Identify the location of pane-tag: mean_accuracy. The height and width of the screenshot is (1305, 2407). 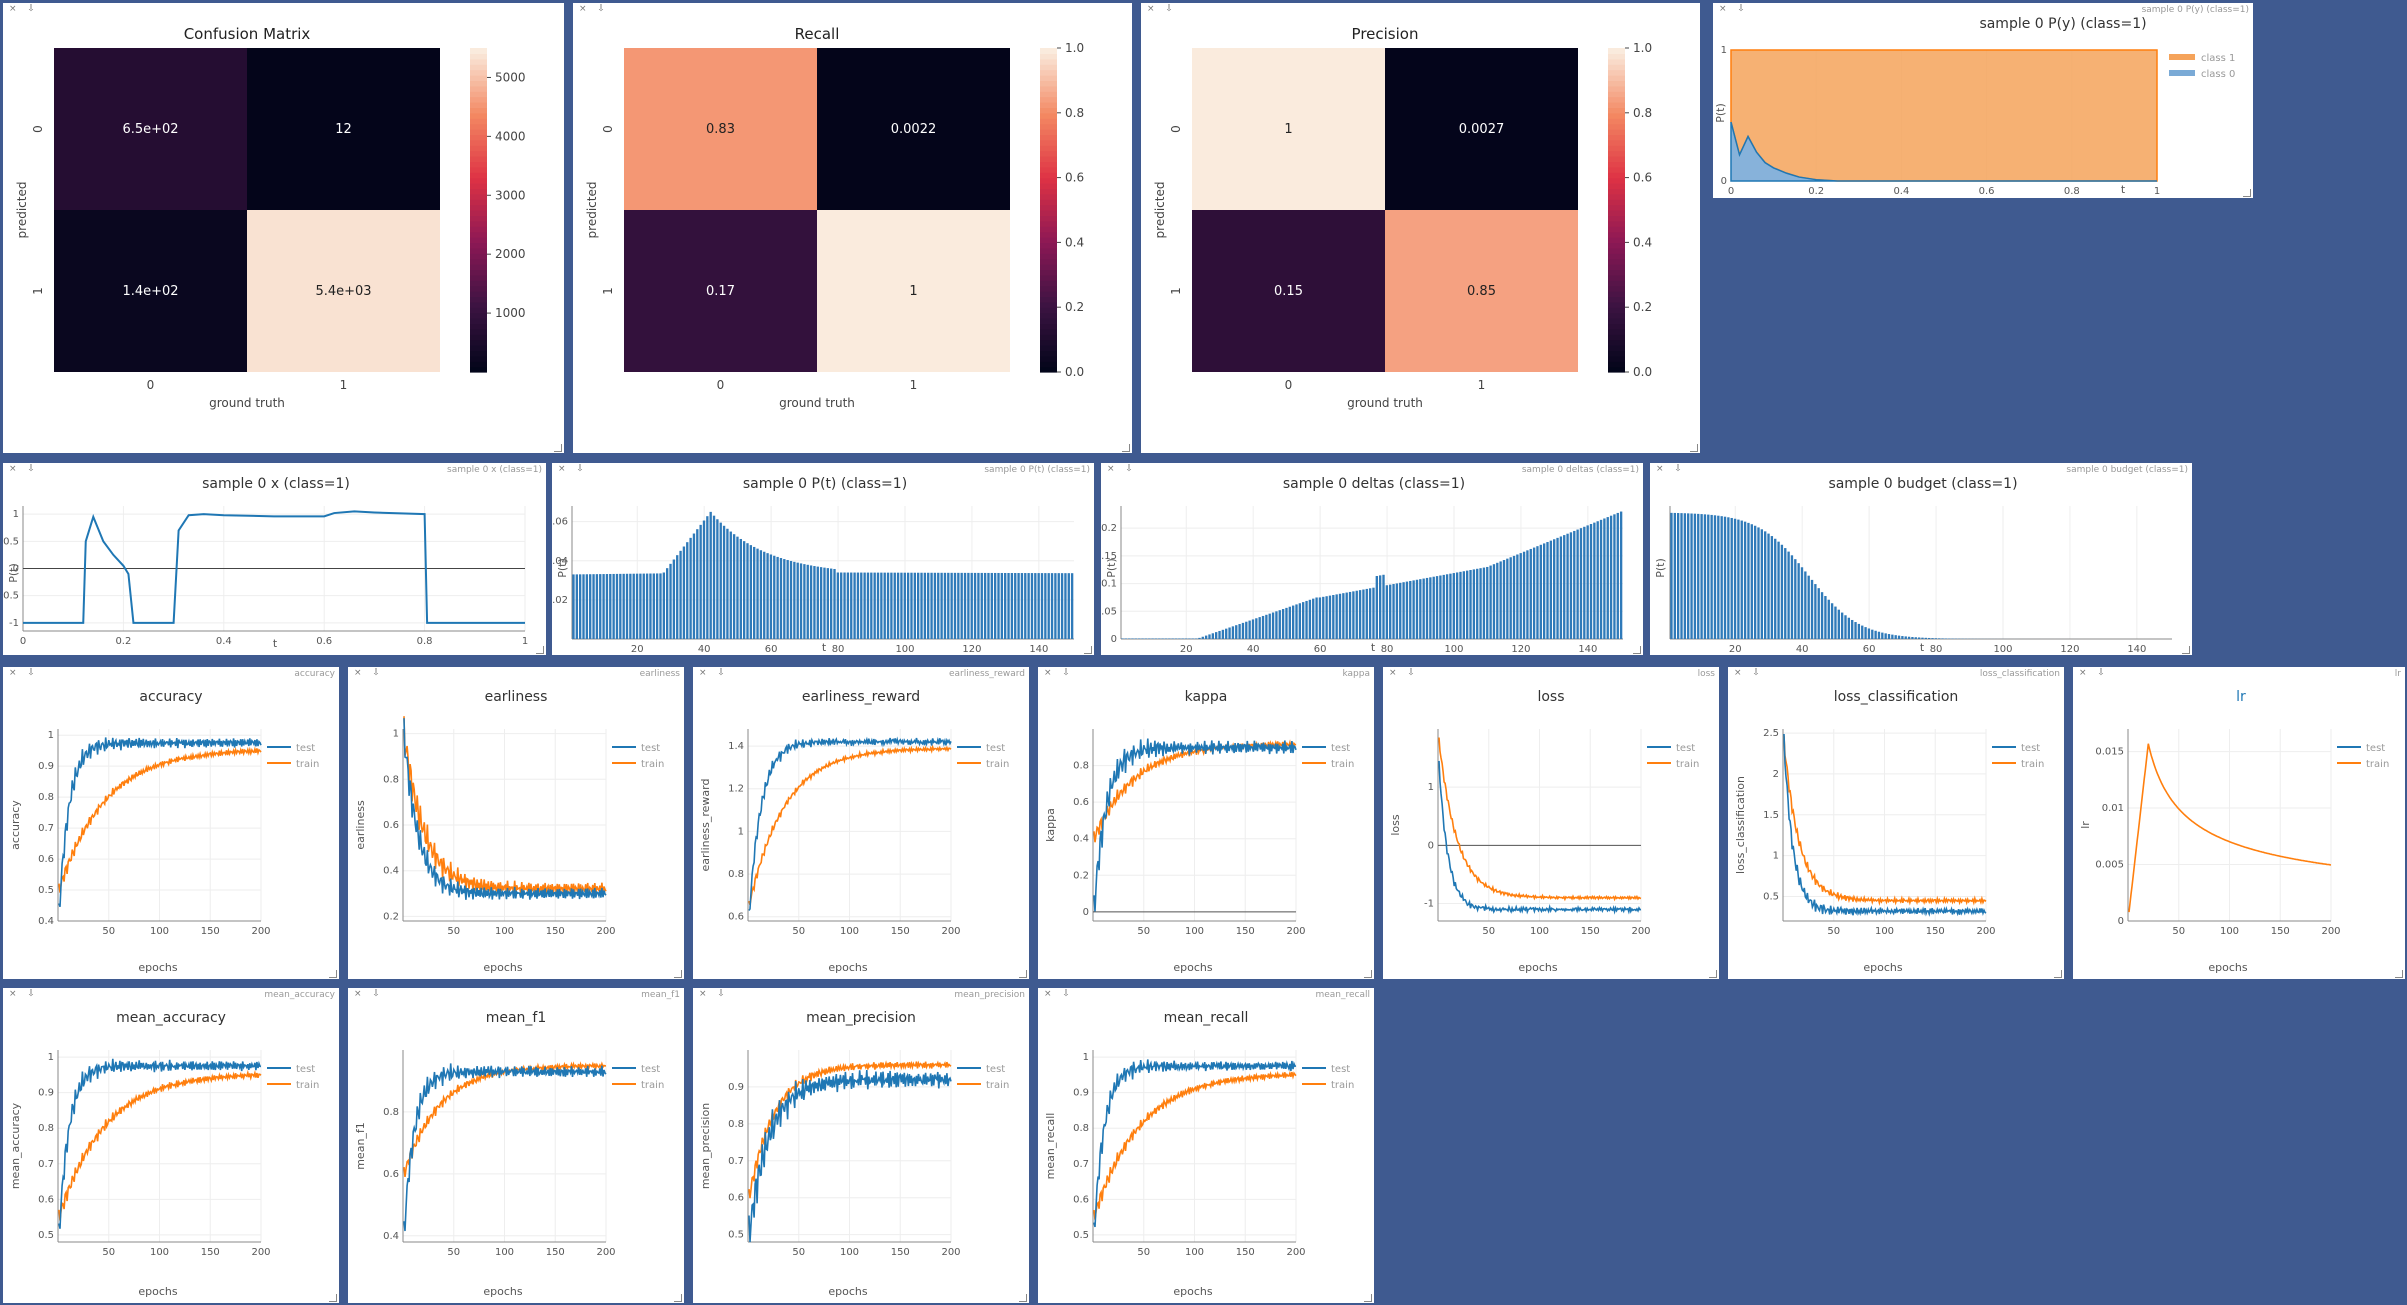
(299, 995).